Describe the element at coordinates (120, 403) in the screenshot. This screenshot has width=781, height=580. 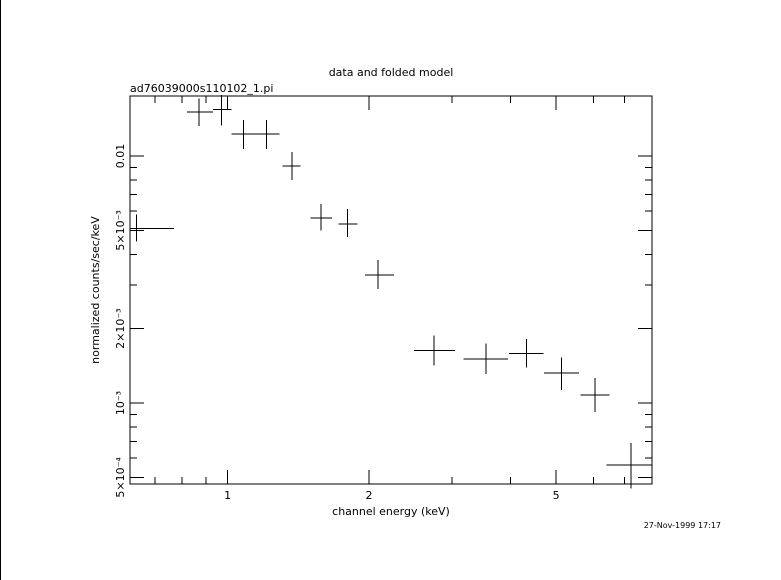
I see `y-tick-label: 10⁻³` at that location.